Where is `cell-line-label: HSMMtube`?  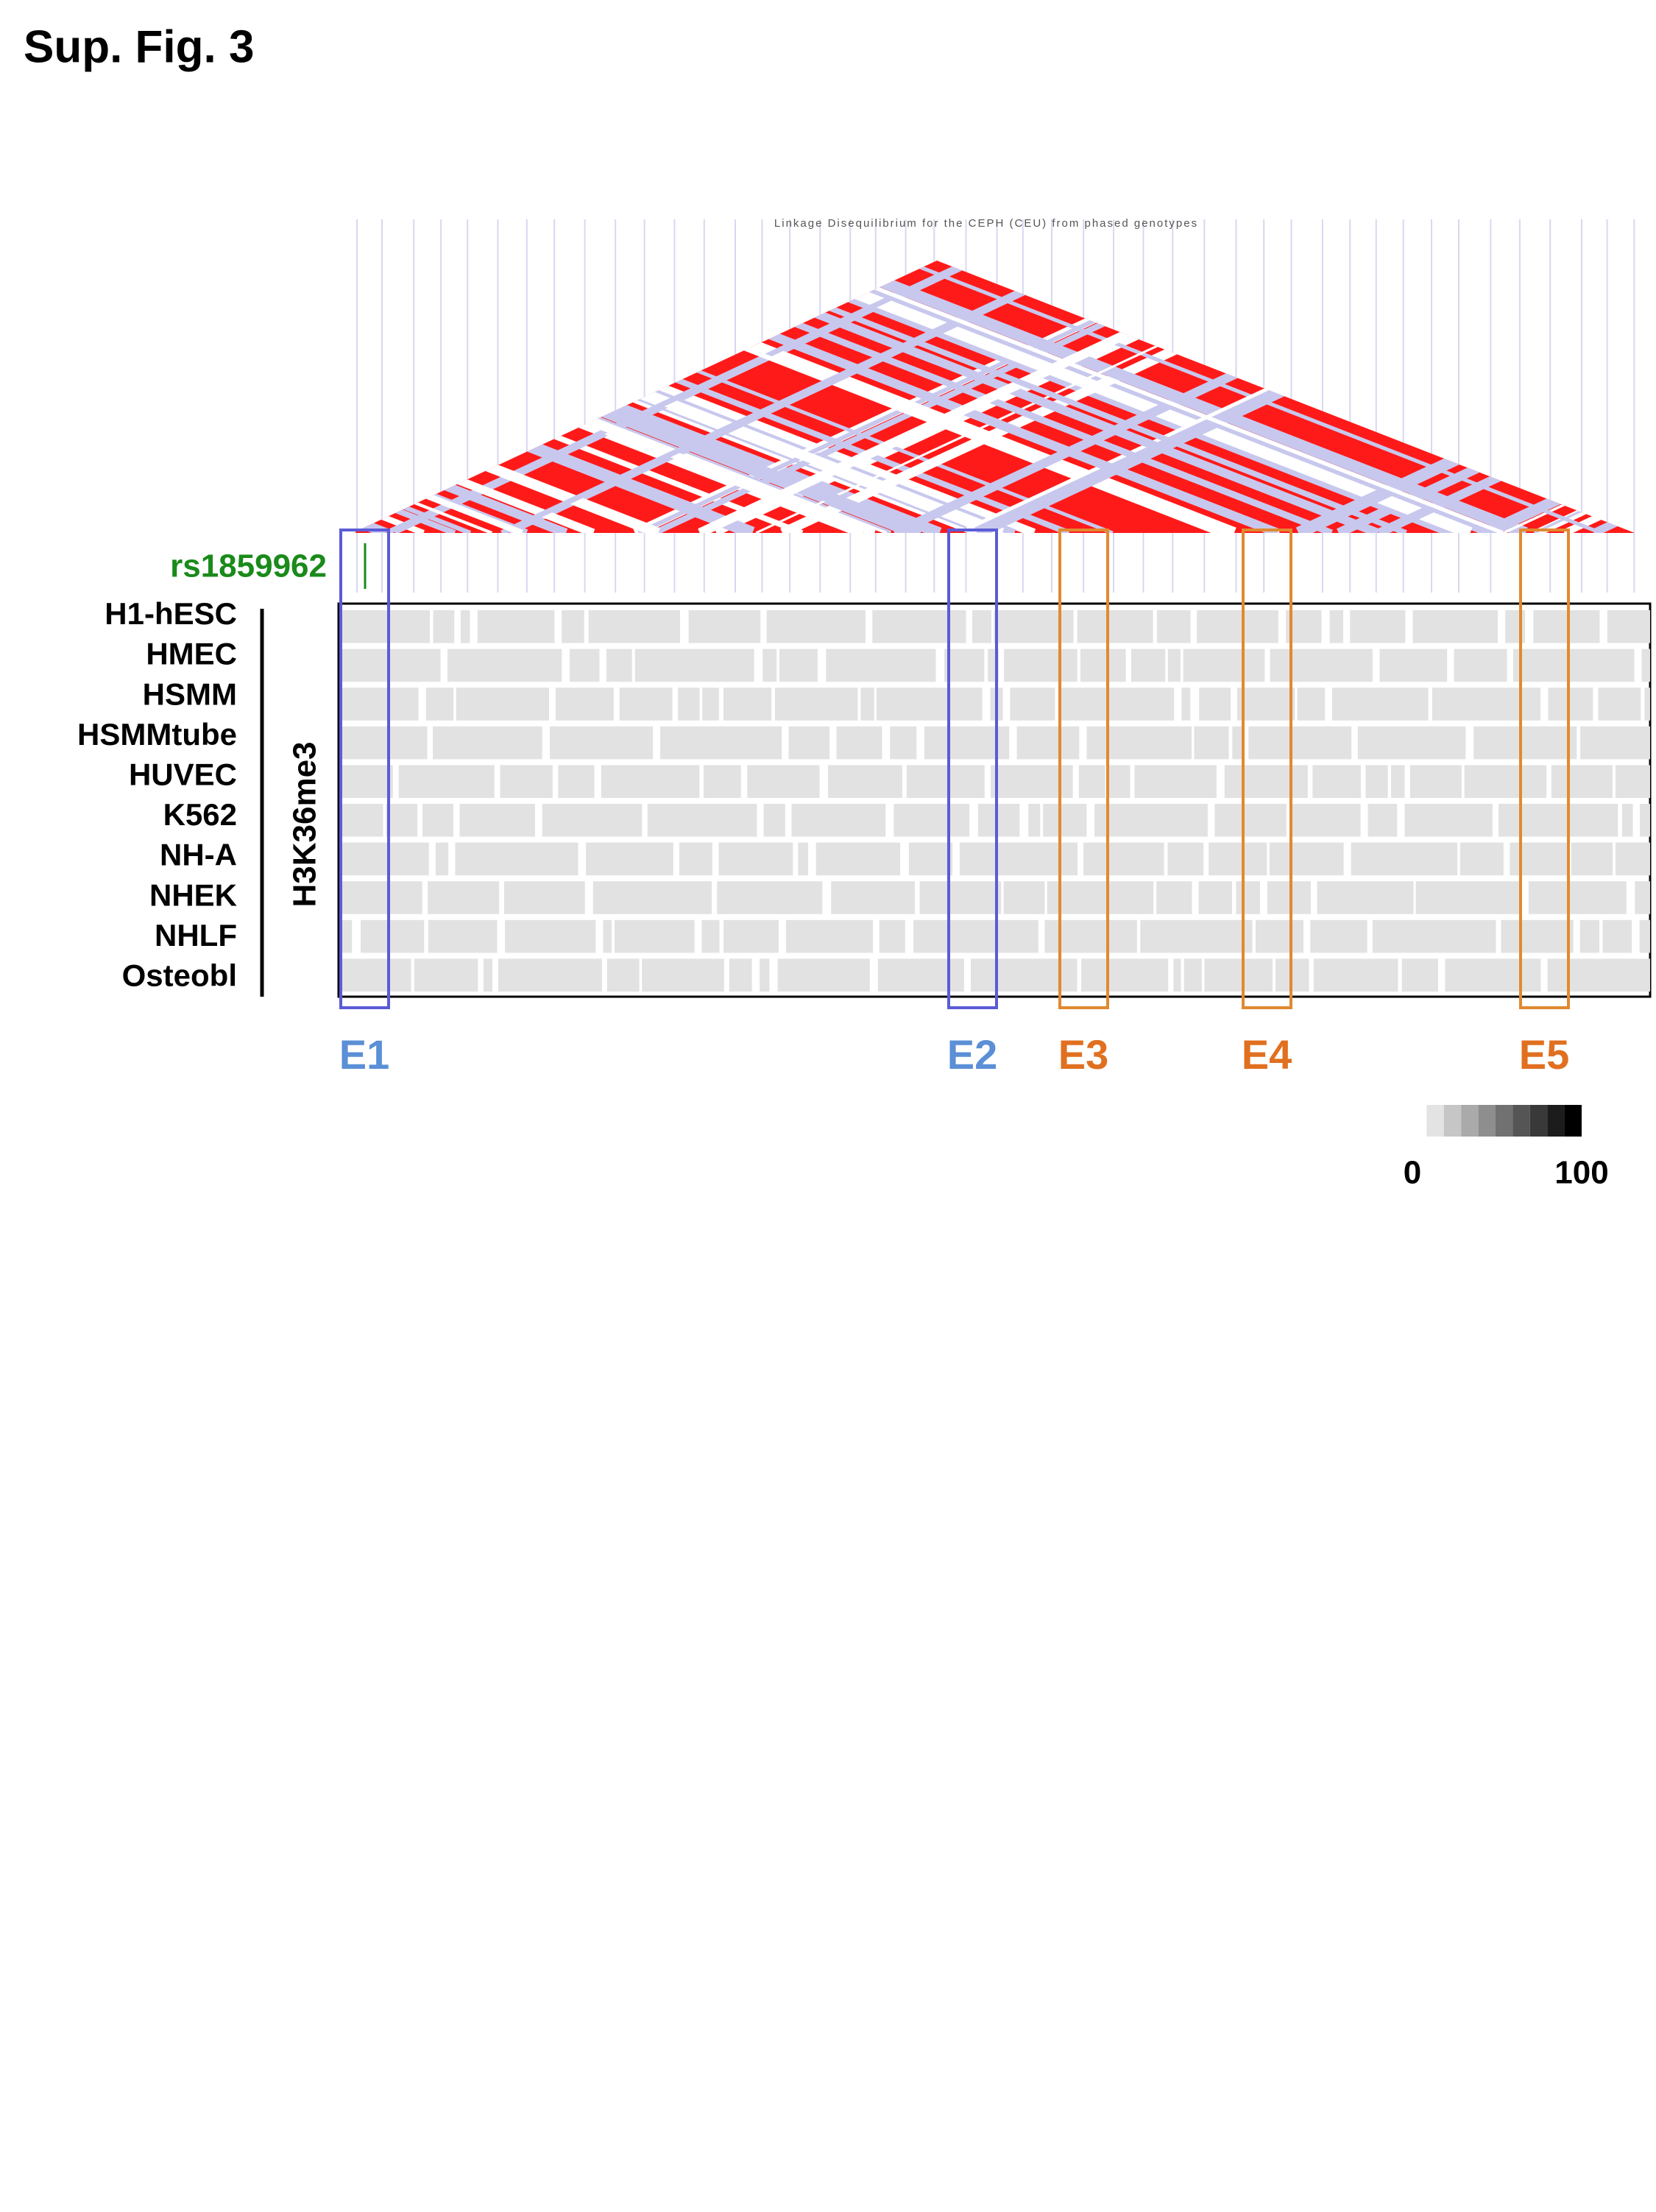 cell-line-label: HSMMtube is located at coordinates (157, 734).